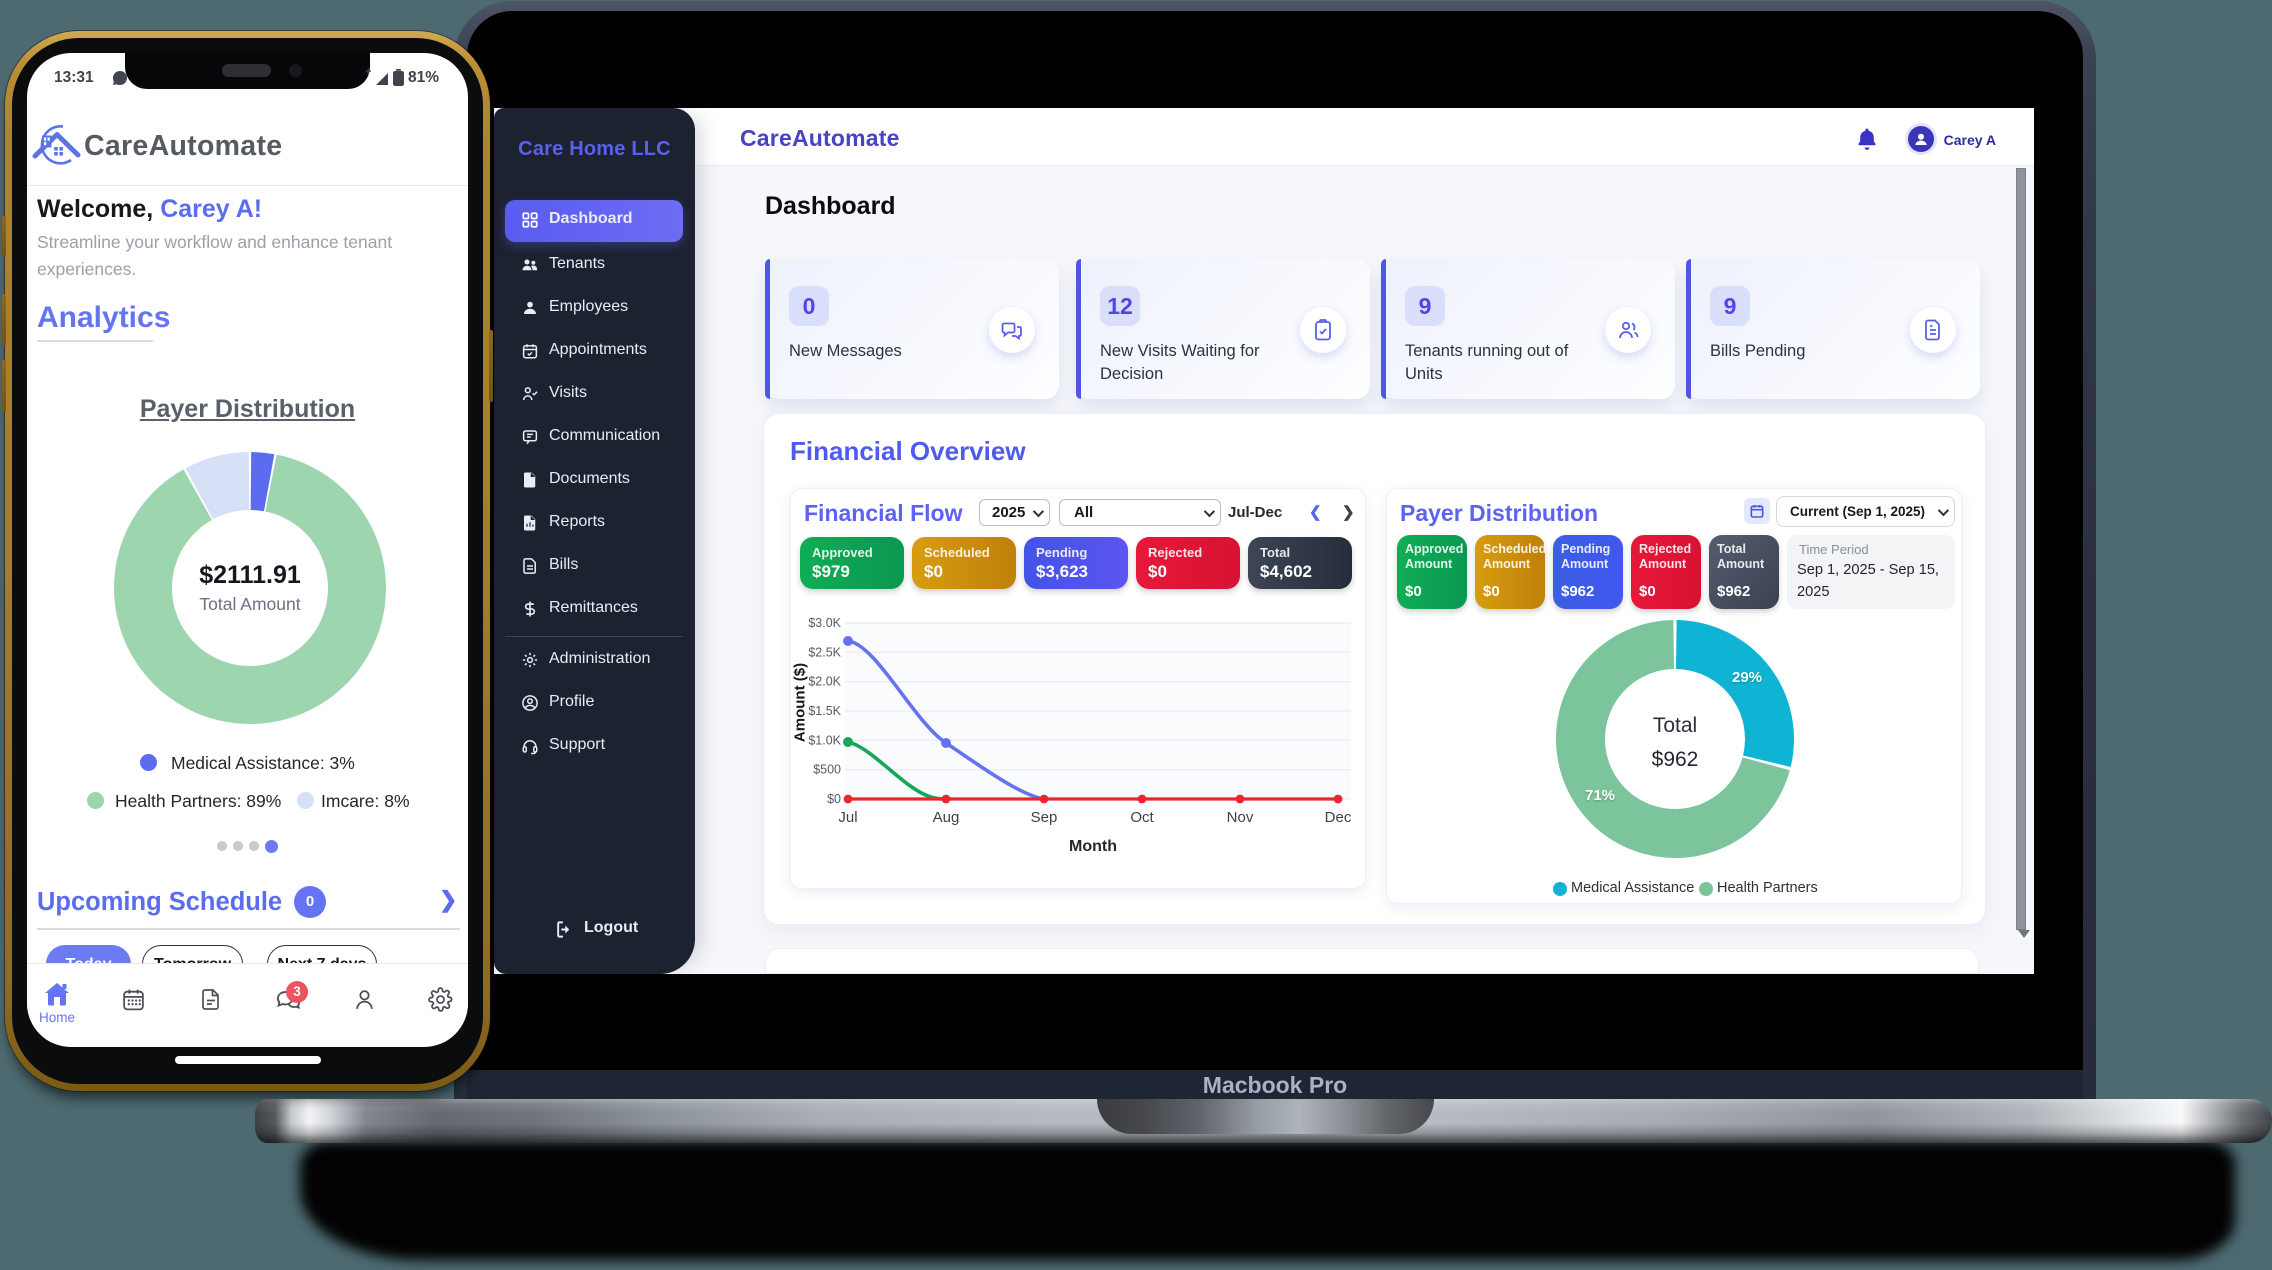 The image size is (2272, 1270). What do you see at coordinates (824, 652) in the screenshot?
I see `svg-text: $2.5K` at bounding box center [824, 652].